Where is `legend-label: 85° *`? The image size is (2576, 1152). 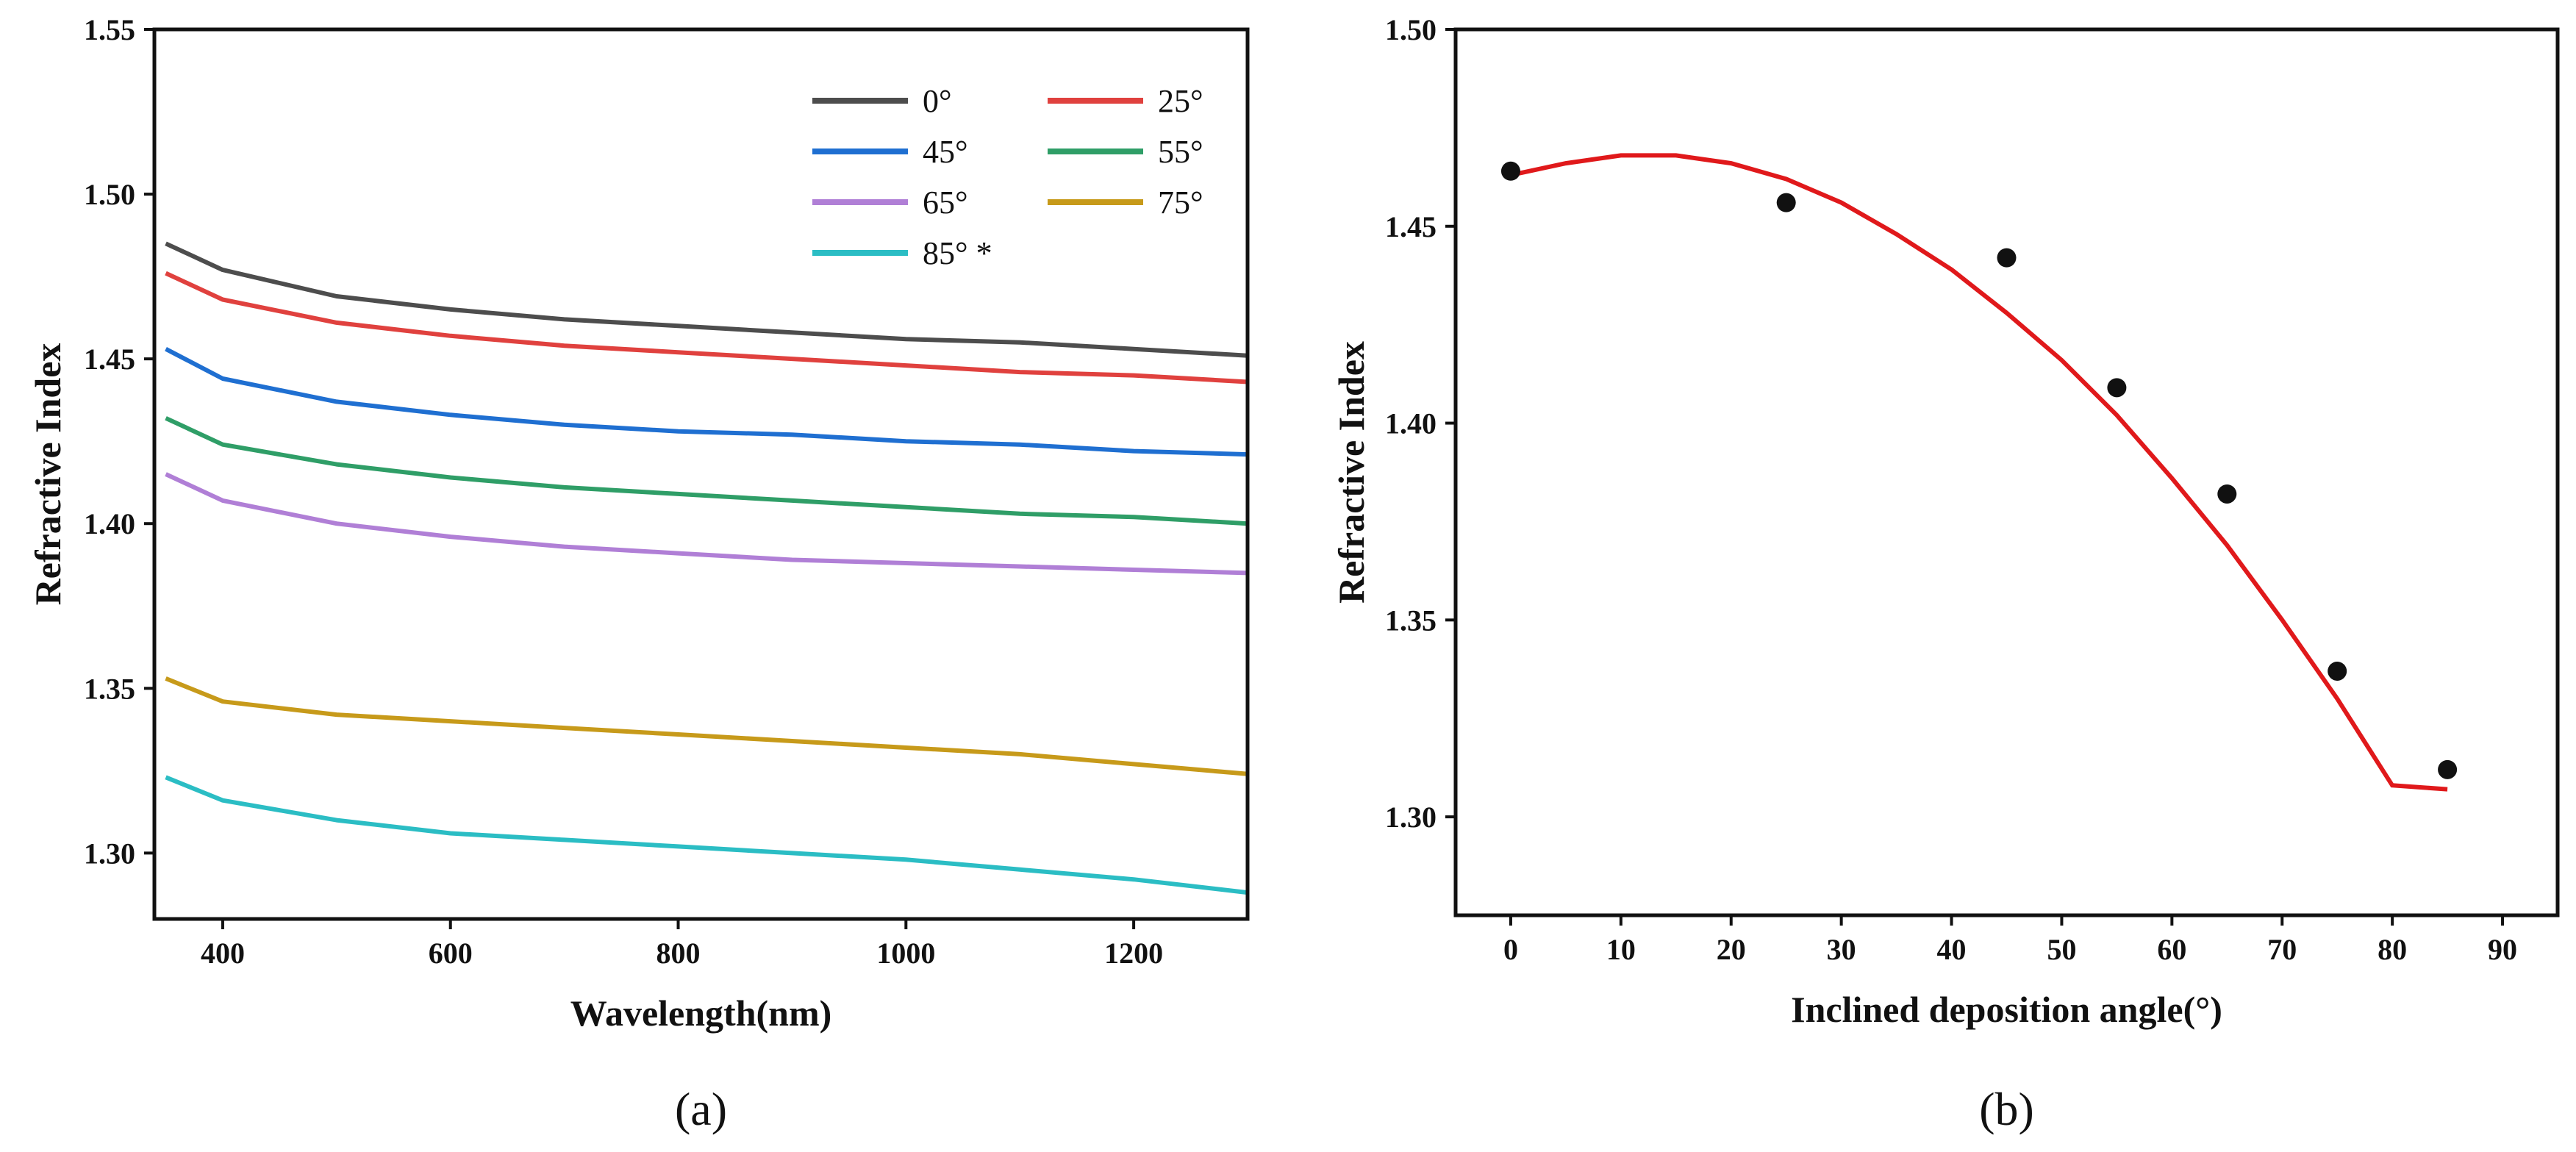 legend-label: 85° * is located at coordinates (957, 253).